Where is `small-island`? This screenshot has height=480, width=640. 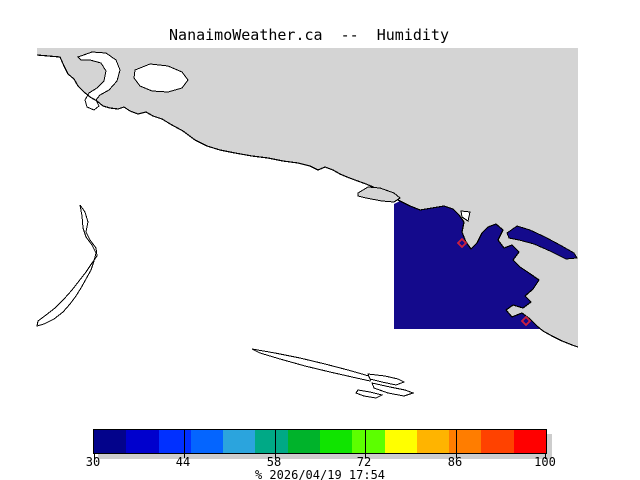
small-island is located at coordinates (379, 194).